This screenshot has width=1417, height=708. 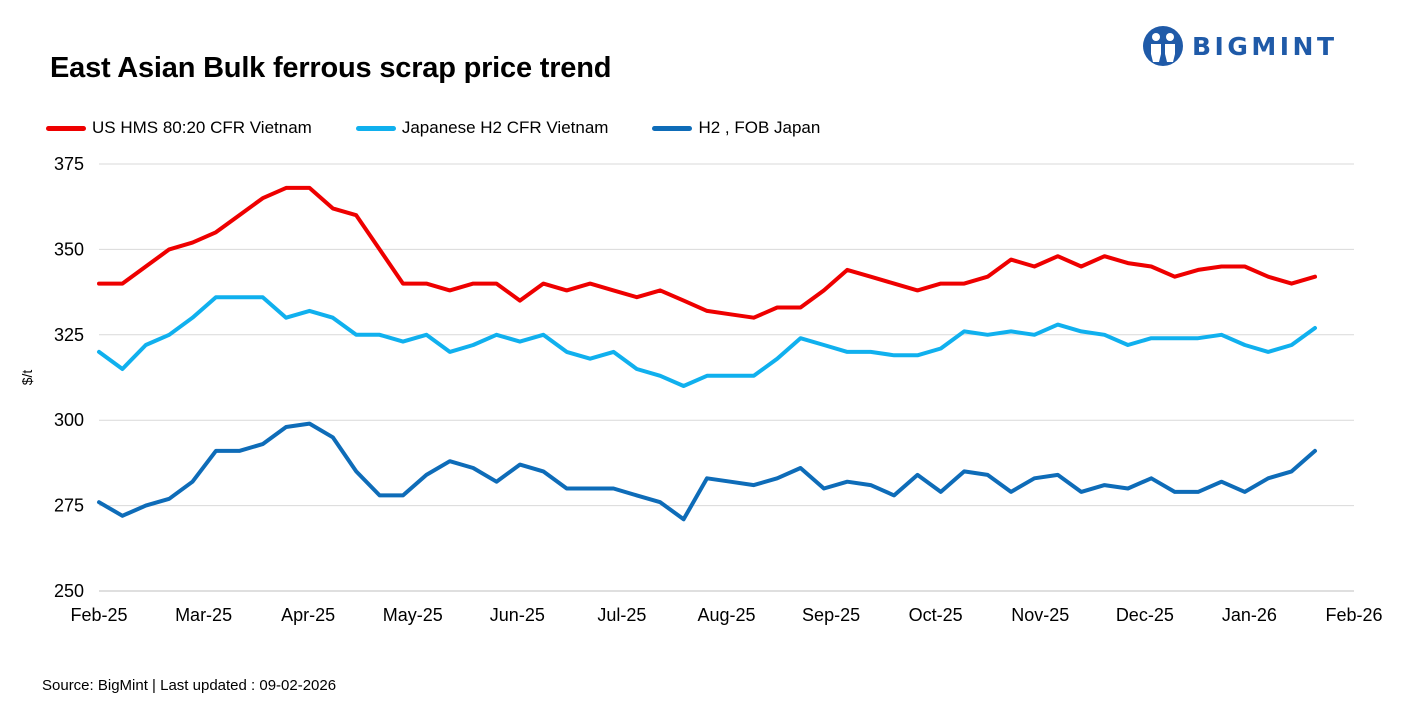 I want to click on x-tick-label-apr-25: Apr-25, so click(x=308, y=615).